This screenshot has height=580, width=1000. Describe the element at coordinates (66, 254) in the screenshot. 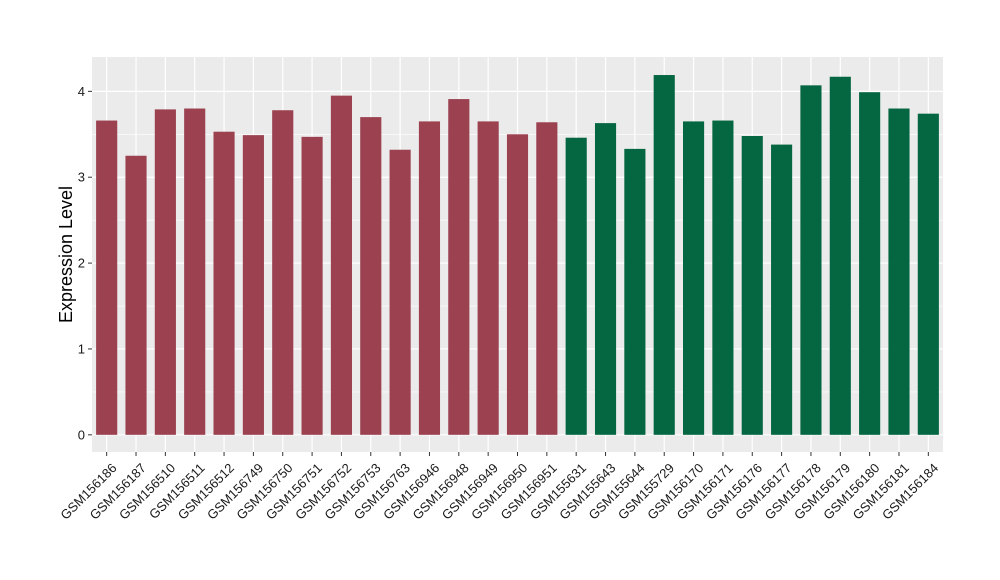

I see `y-axis-title: Expression Level` at that location.